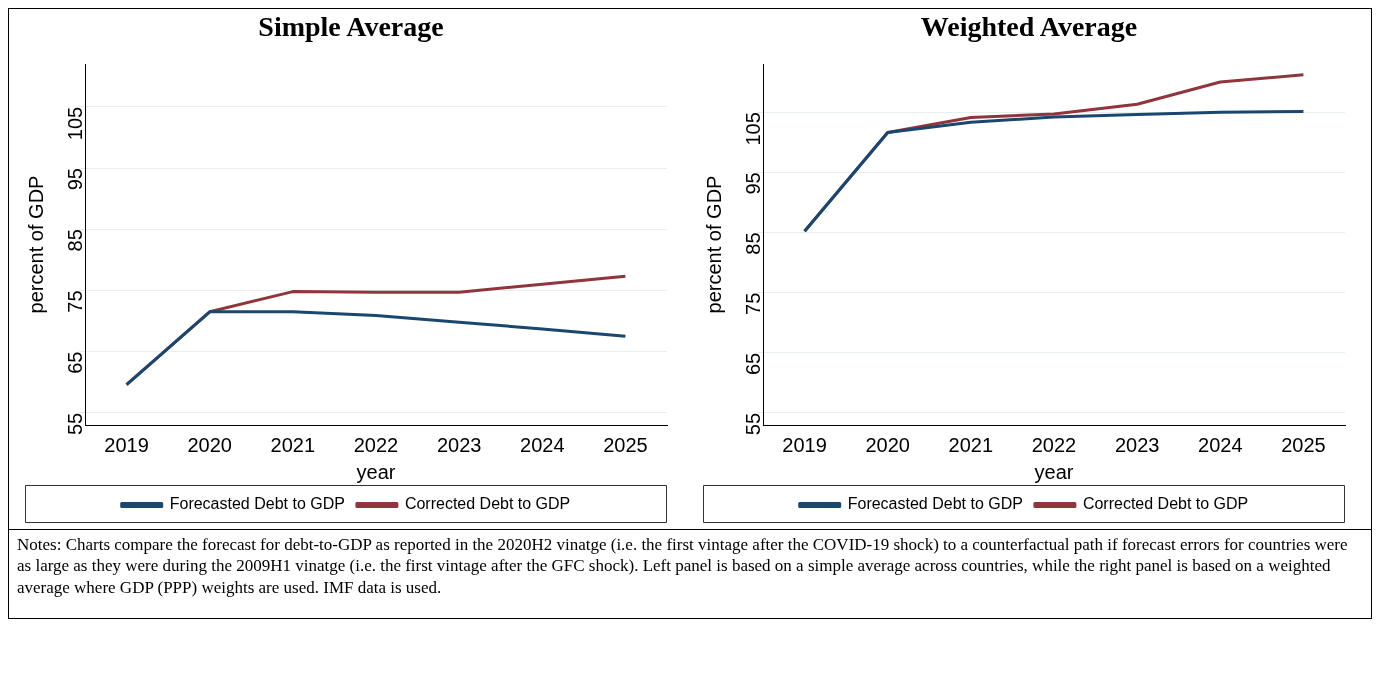 This screenshot has height=688, width=1381. What do you see at coordinates (683, 566) in the screenshot?
I see `text: Notes: Charts compare the forecast for debt-to-GDP as reported in the 2020H2 vinatge (i.e. the first vintage after the COVID-19 shock) to a counterfactual path if forecast errors for countries were as large as they were during the 2009H1 vinatge (i.e. the first vintage after the GFC shock). Left panel is based on a simple average across countries, while the right panel is based on a weighted average where GDP (PPP) weights are used. IMF data is used.` at bounding box center [683, 566].